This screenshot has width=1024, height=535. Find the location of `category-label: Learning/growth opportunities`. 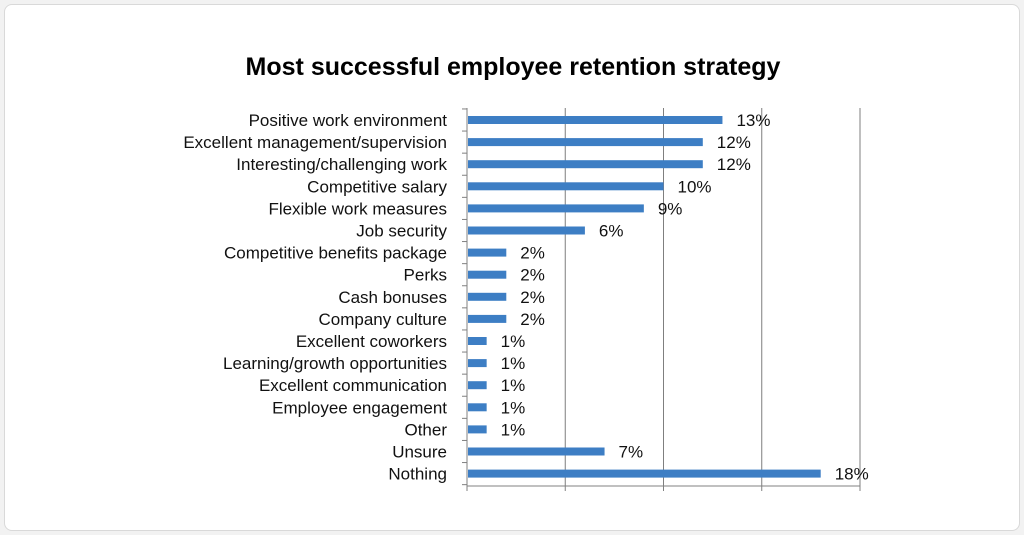

category-label: Learning/growth opportunities is located at coordinates (335, 363).